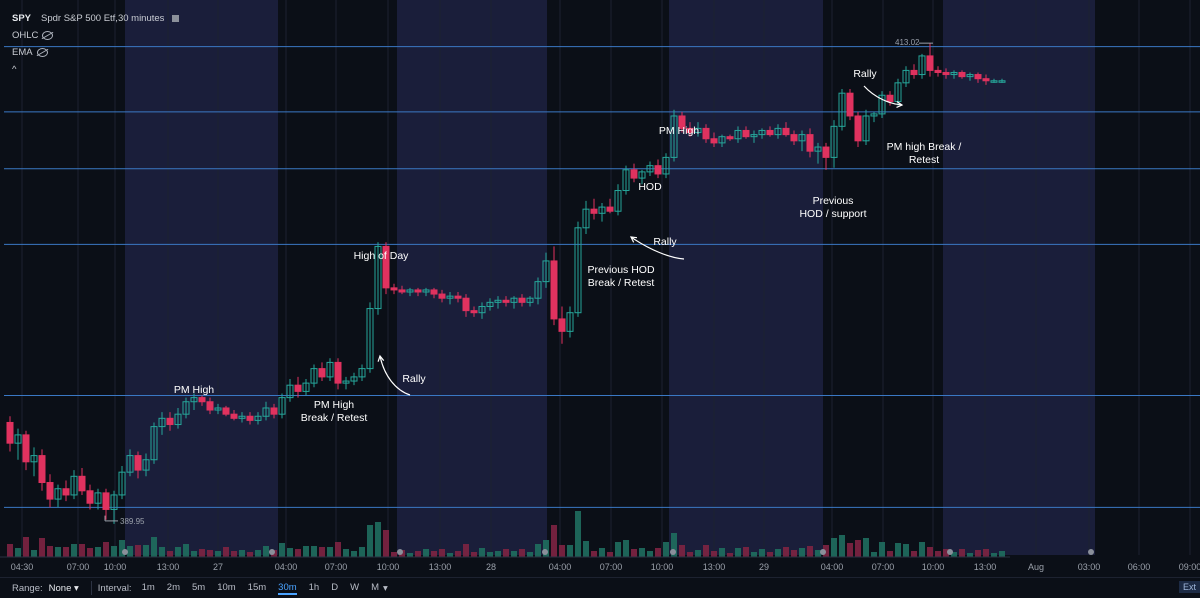  I want to click on arrow-head, so click(900, 104).